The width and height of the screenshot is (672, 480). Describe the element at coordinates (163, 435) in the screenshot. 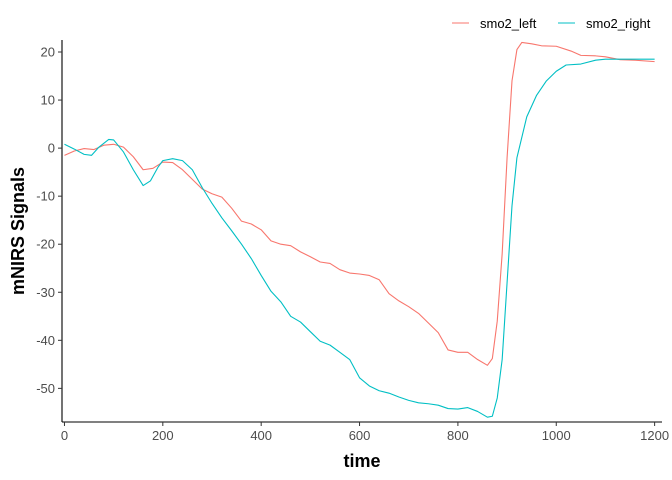

I see `x-tick-label: 200` at that location.